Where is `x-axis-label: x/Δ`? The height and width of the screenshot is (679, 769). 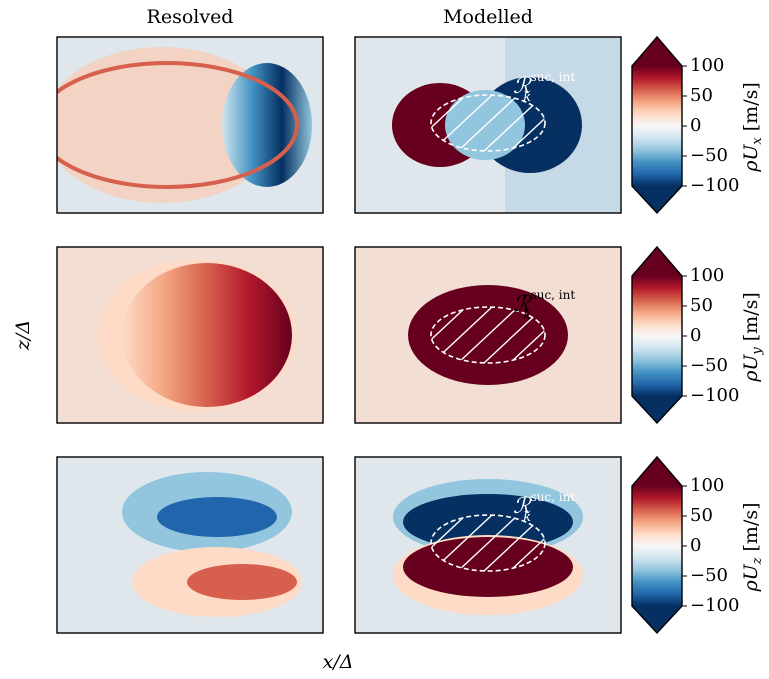 x-axis-label: x/Δ is located at coordinates (338, 662).